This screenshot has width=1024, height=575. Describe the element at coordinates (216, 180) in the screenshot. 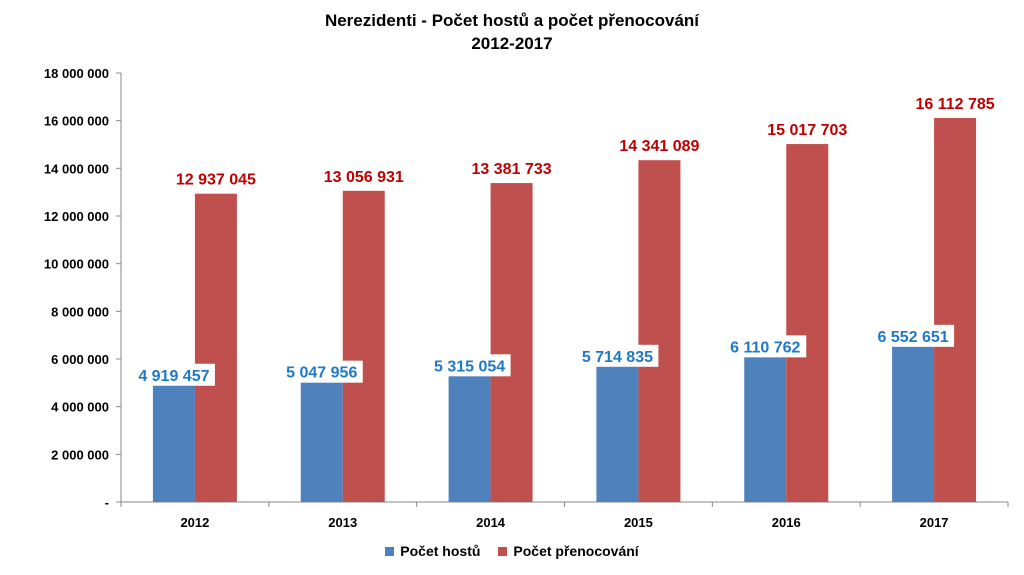

I see `data-label-overnights: 12 937 045` at that location.